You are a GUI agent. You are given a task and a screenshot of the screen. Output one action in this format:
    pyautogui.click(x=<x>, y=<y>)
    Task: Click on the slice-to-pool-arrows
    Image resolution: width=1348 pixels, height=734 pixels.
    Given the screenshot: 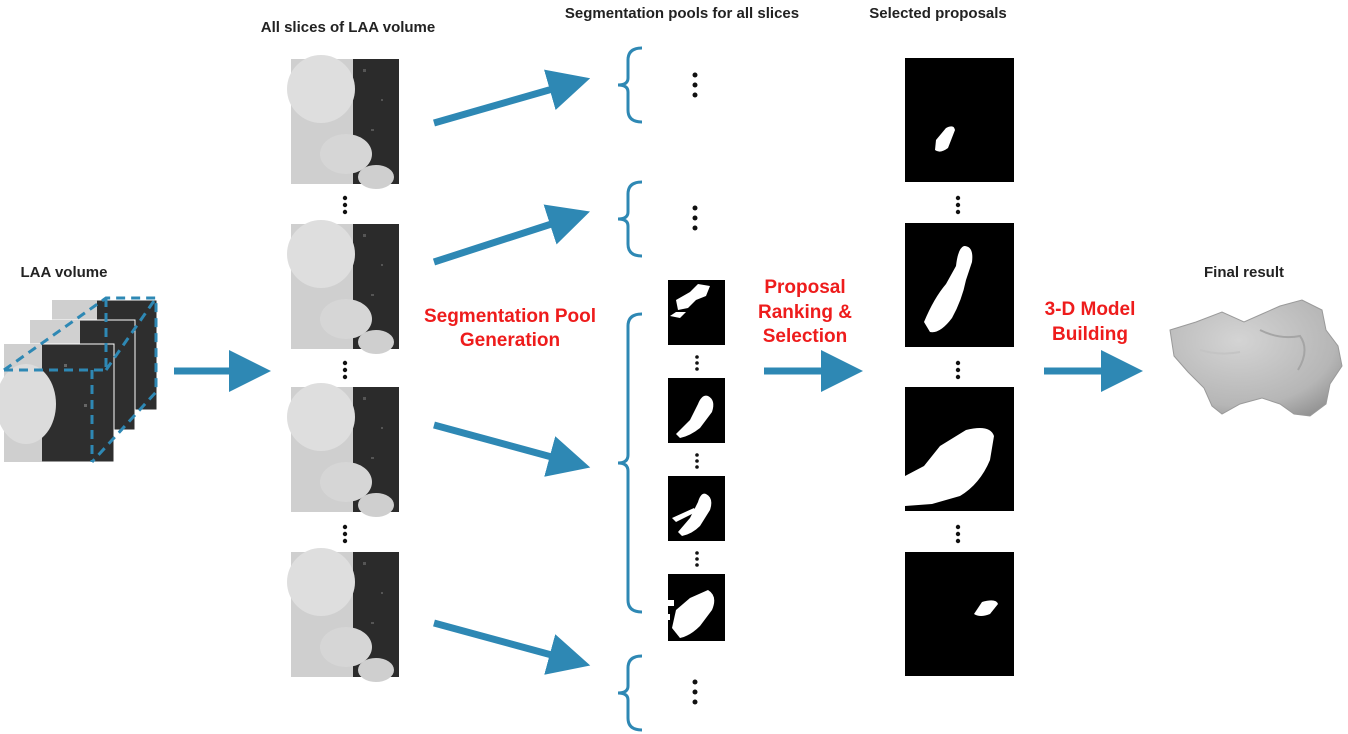 What is the action you would take?
    pyautogui.click(x=511, y=372)
    